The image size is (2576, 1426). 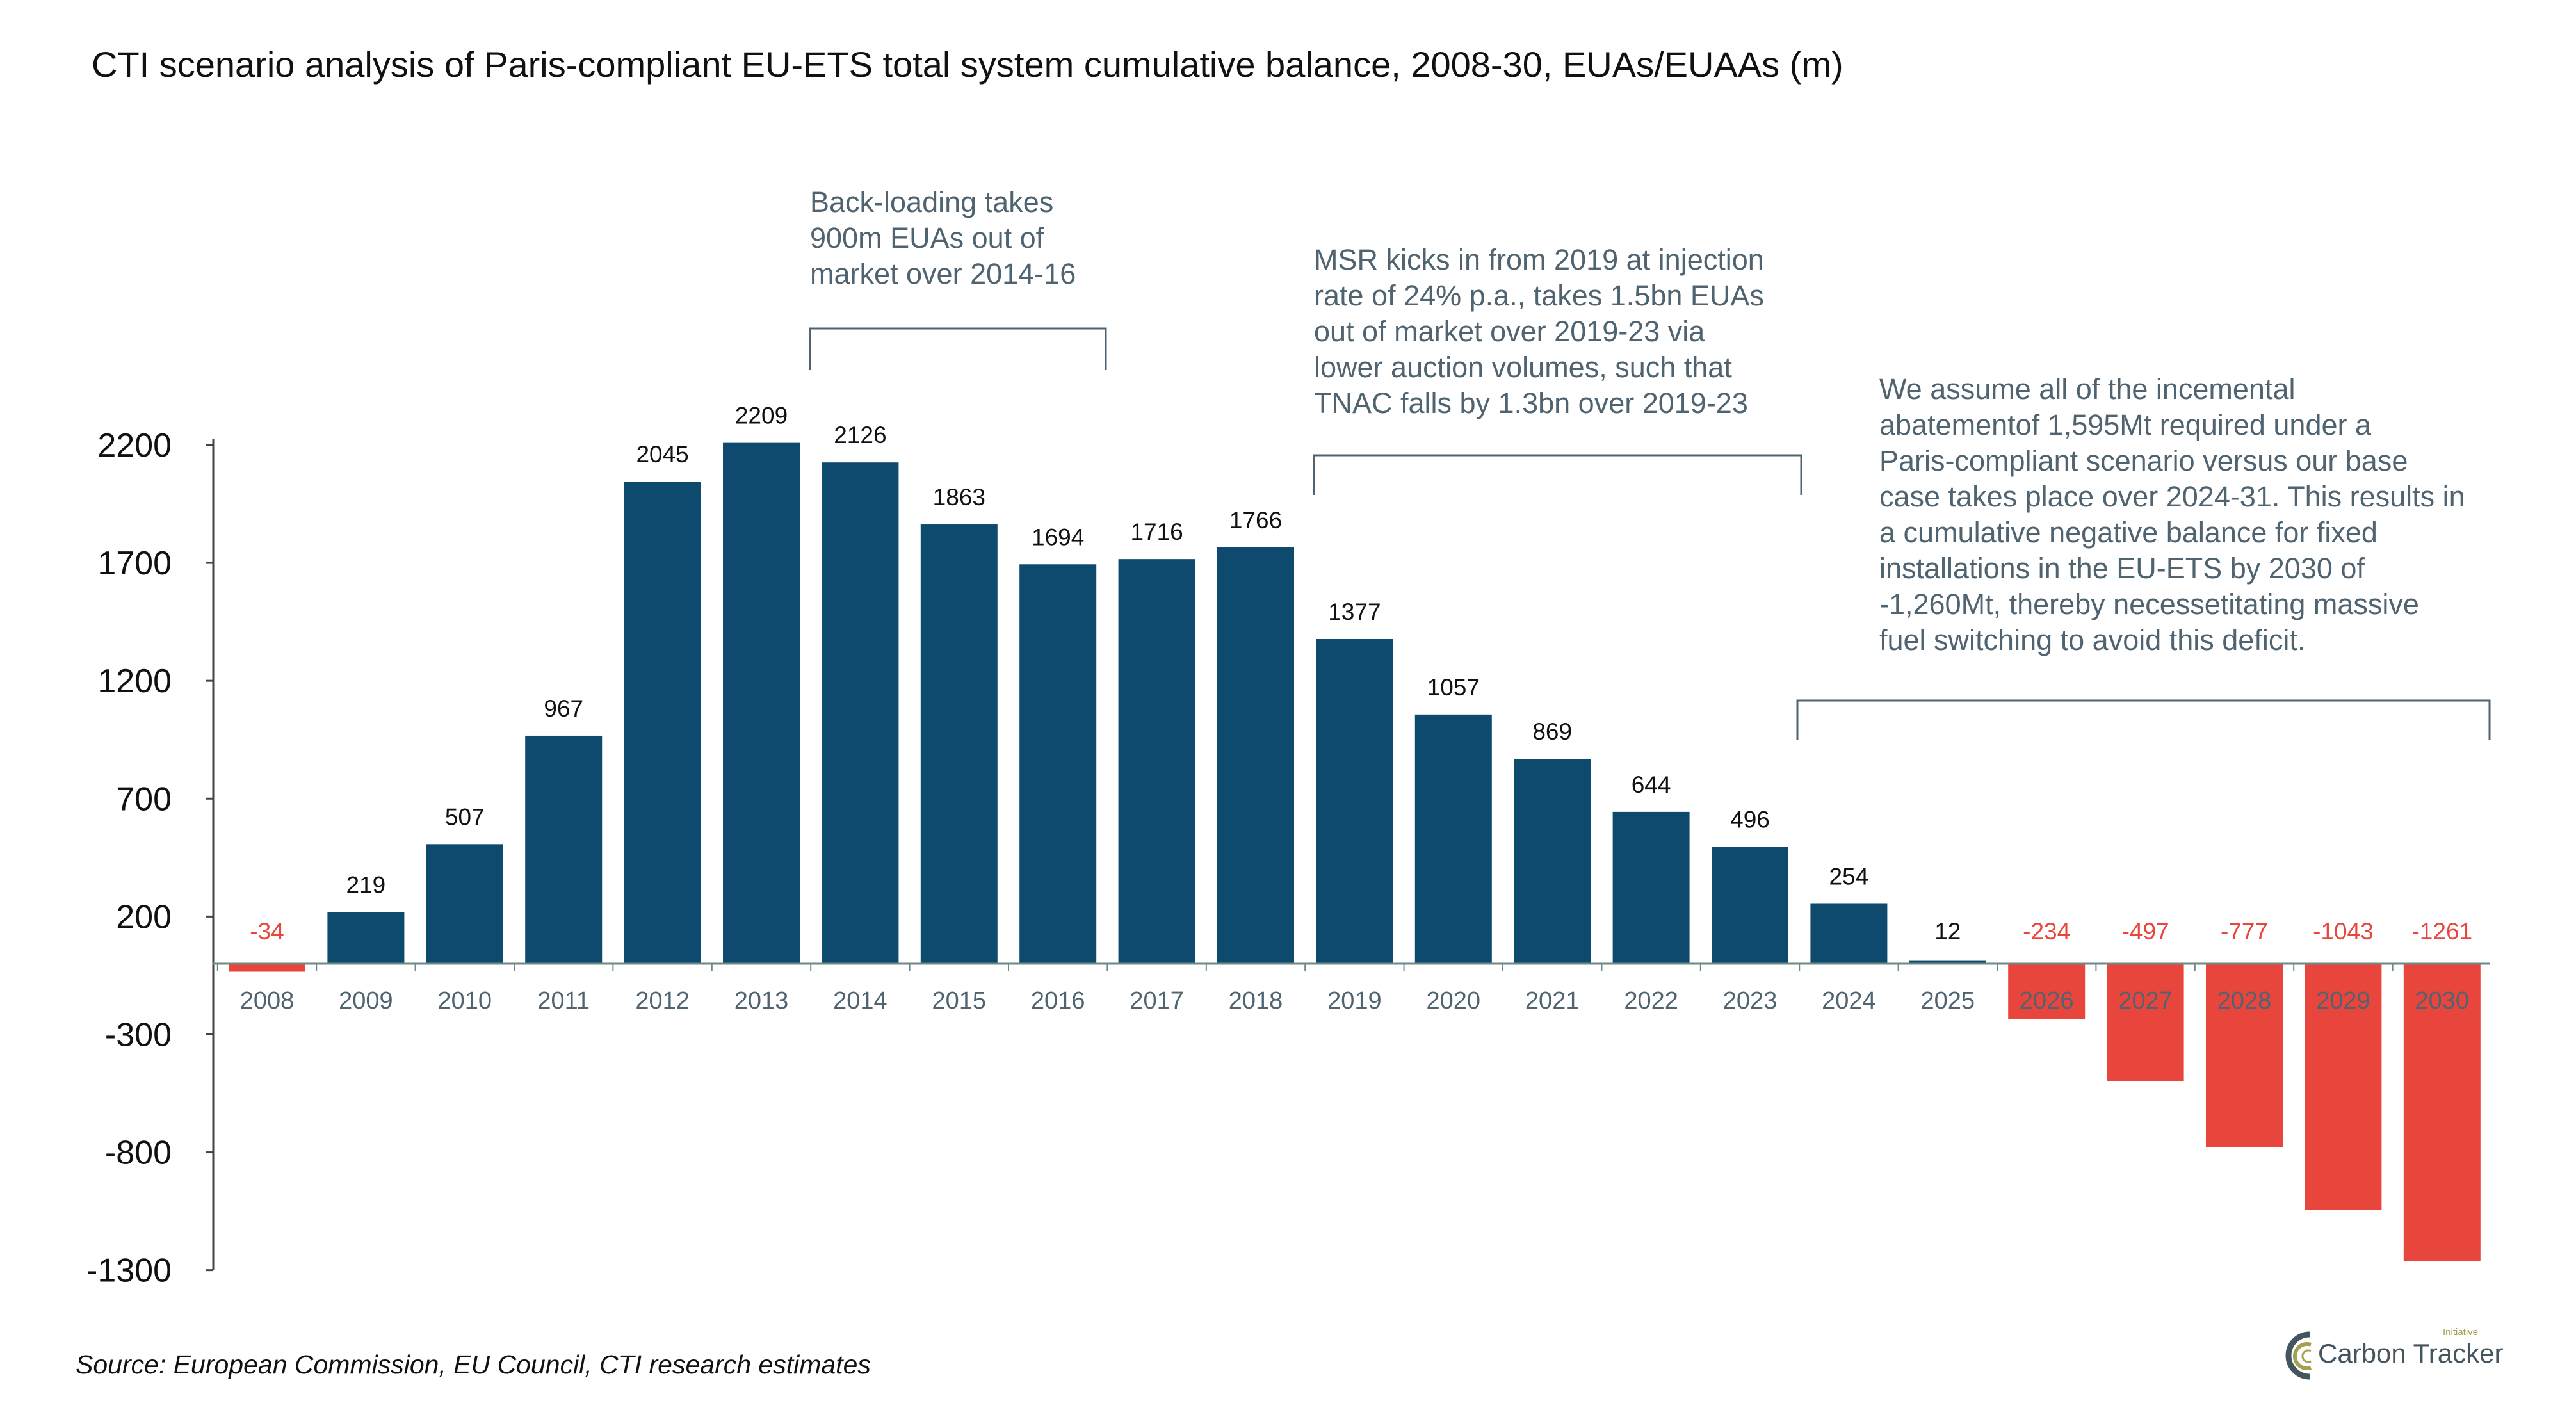 I want to click on data-label-2024: 254, so click(x=1849, y=876).